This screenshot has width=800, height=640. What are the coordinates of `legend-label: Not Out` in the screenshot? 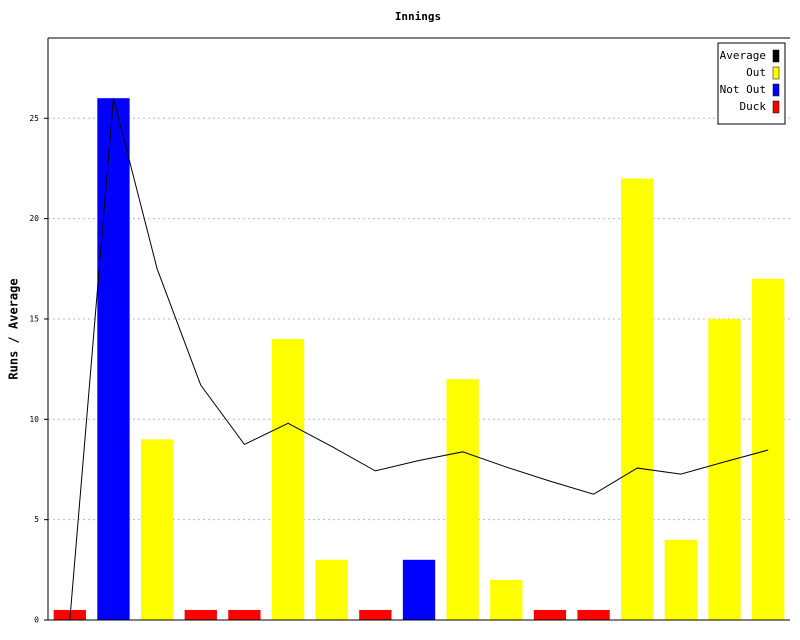 It's located at (743, 89).